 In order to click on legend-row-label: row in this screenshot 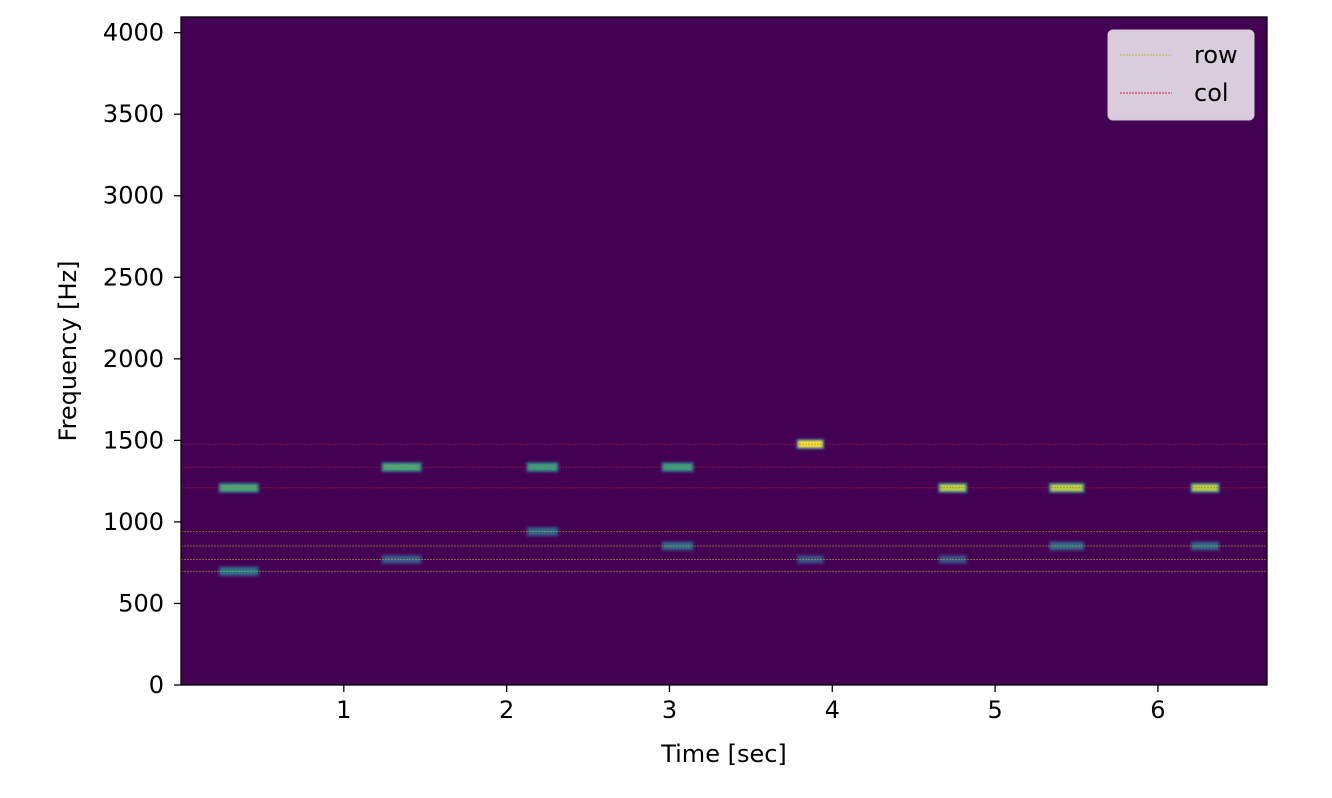, I will do `click(1216, 55)`.